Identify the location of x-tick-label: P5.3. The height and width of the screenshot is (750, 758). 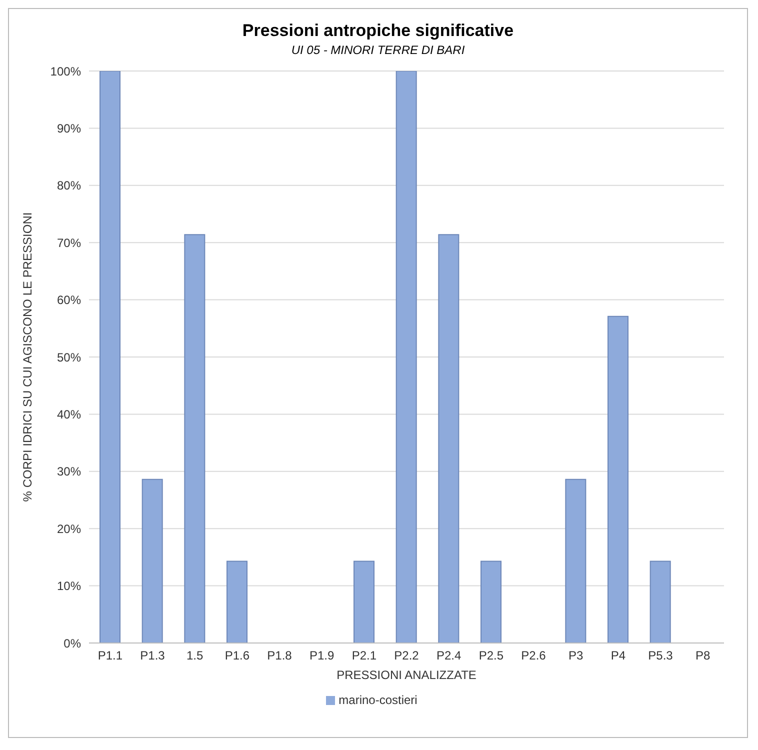
(661, 655).